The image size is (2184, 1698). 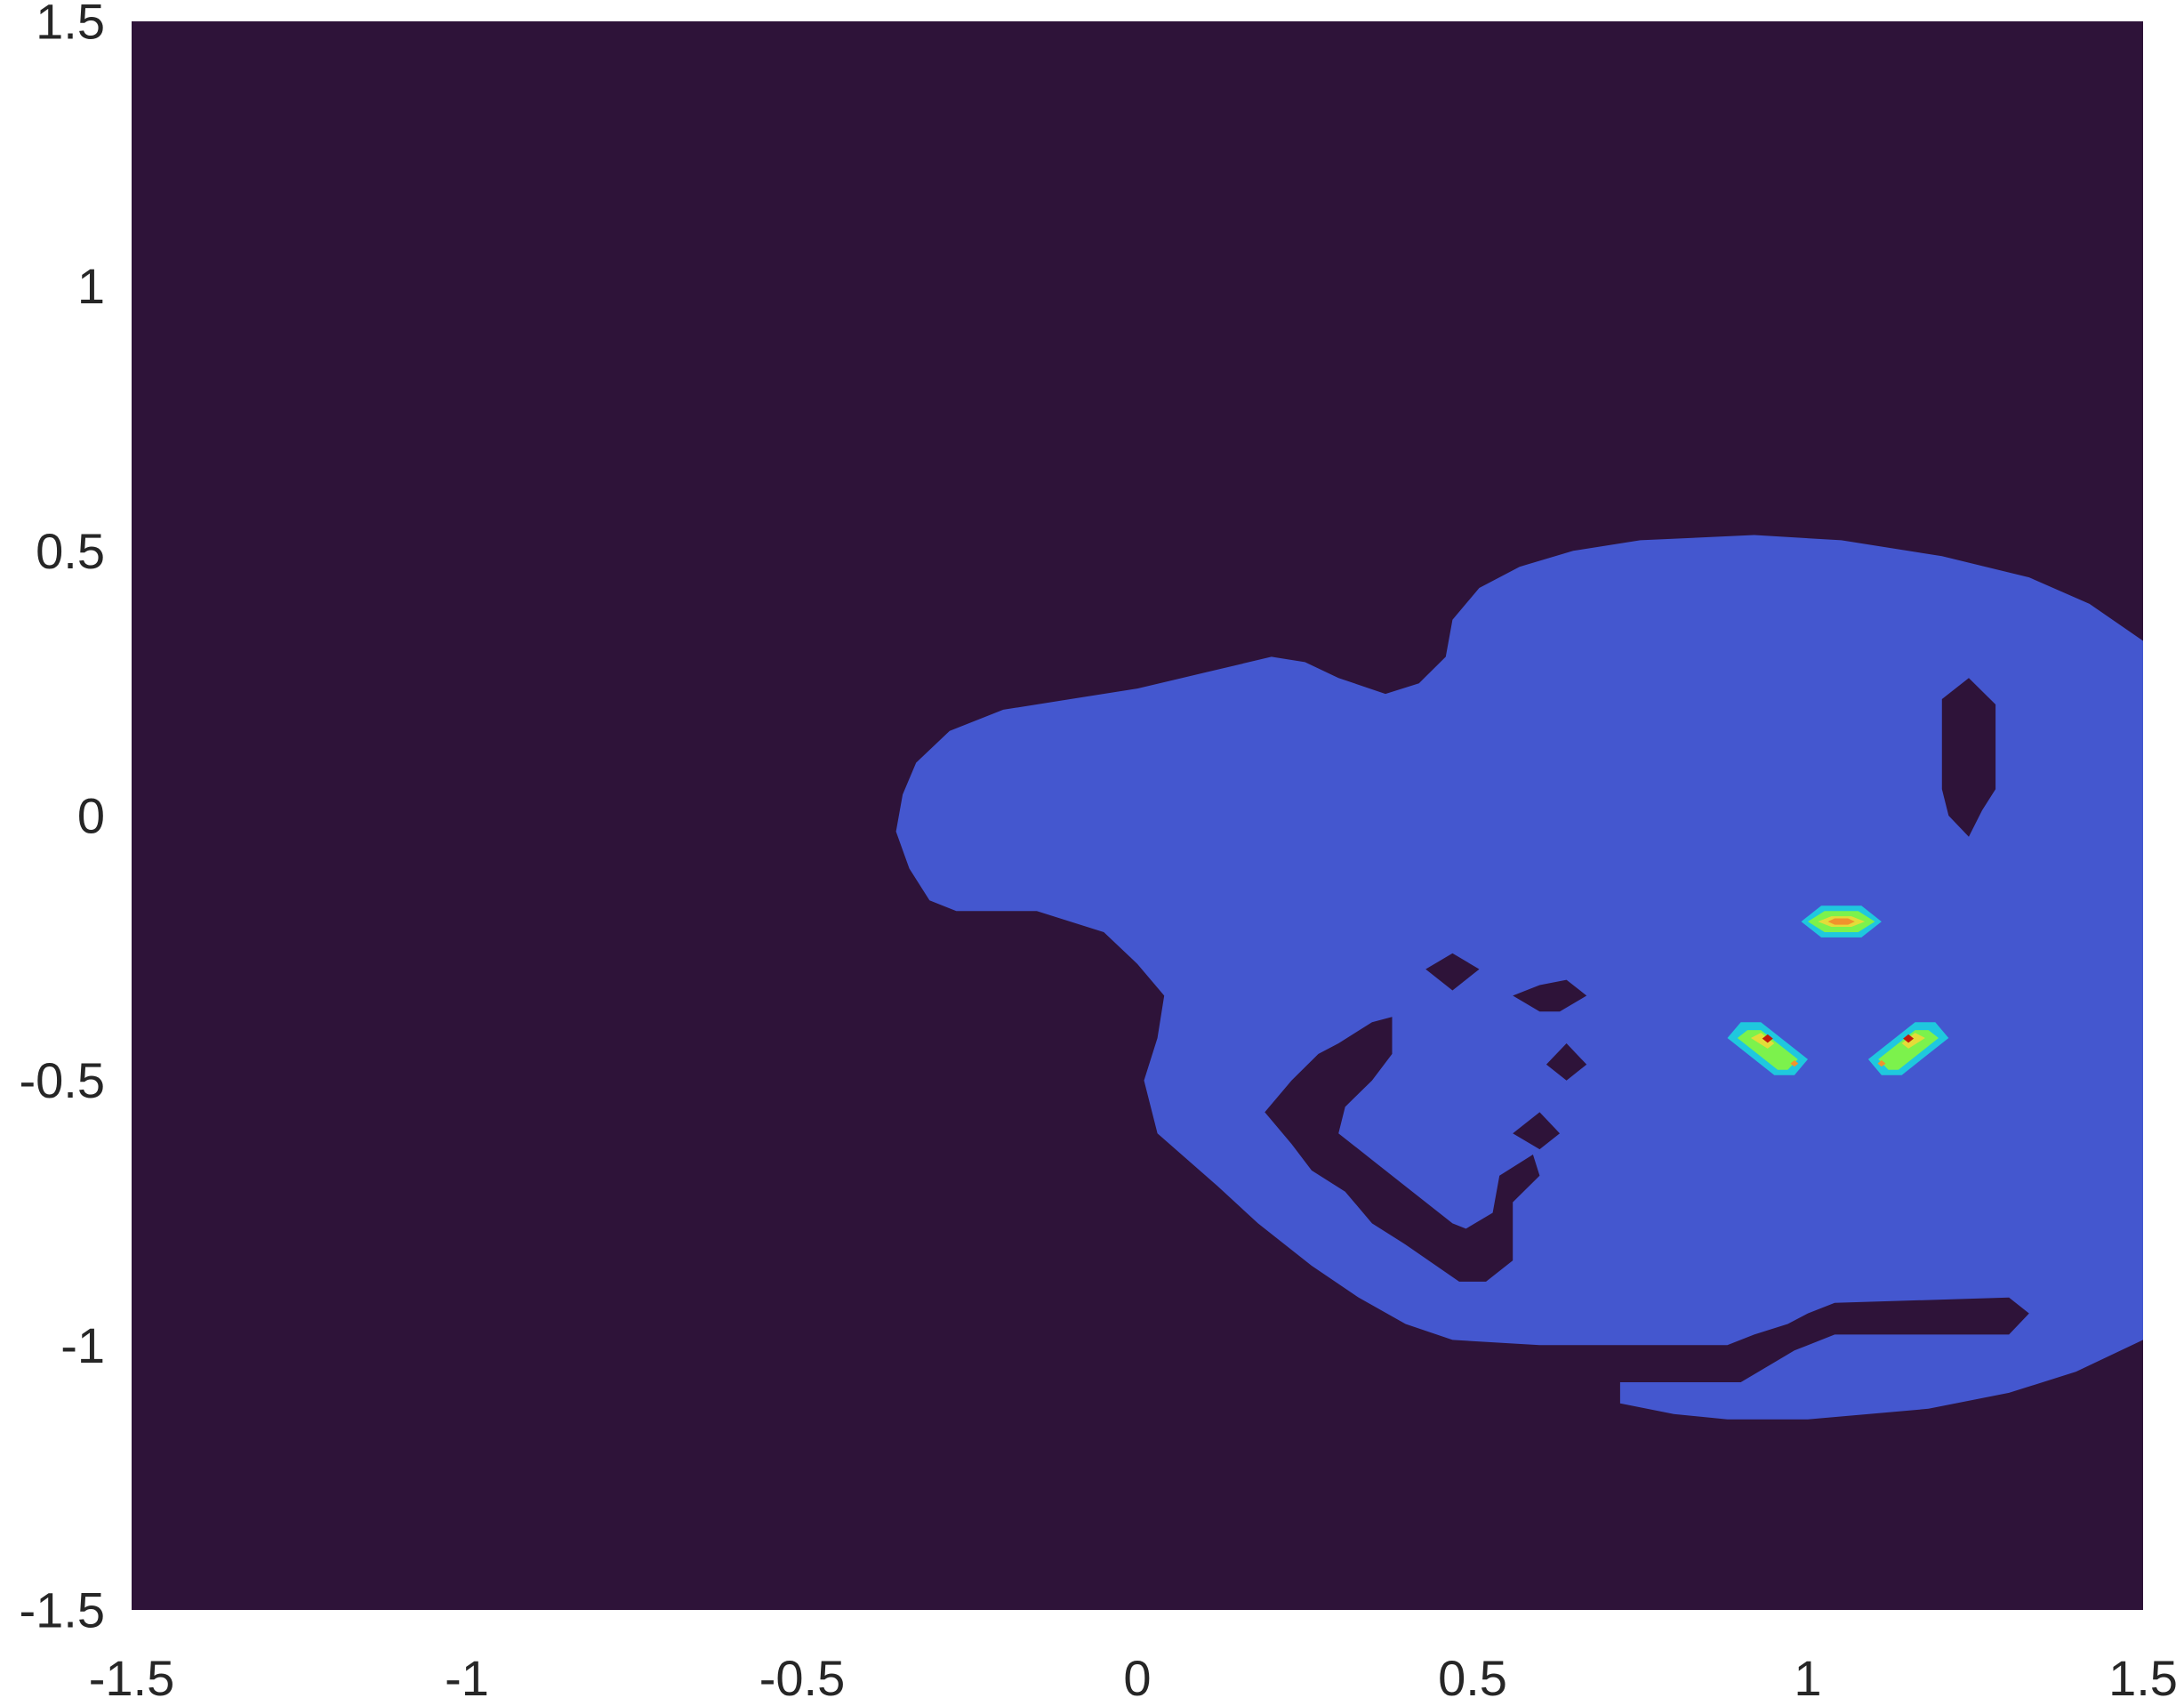 I want to click on peak-top, so click(x=1841, y=921).